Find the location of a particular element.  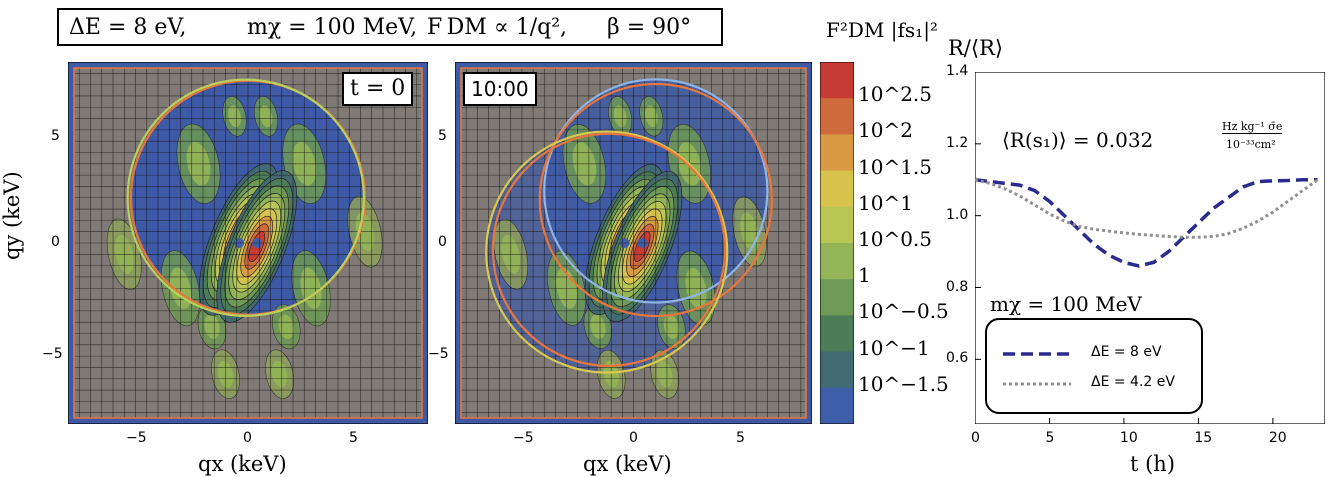

colorbar-title: F²DM |fs₁|² is located at coordinates (882, 30).